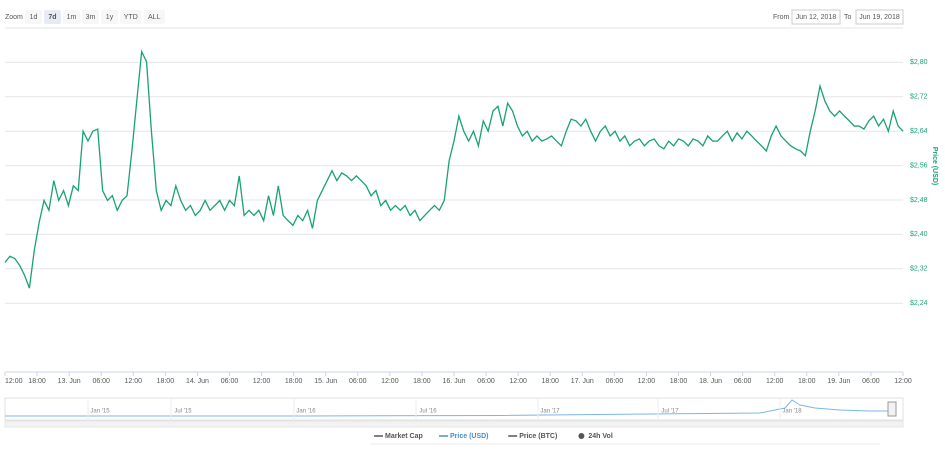  Describe the element at coordinates (670, 412) in the screenshot. I see `navigator-label: Jul '17` at that location.